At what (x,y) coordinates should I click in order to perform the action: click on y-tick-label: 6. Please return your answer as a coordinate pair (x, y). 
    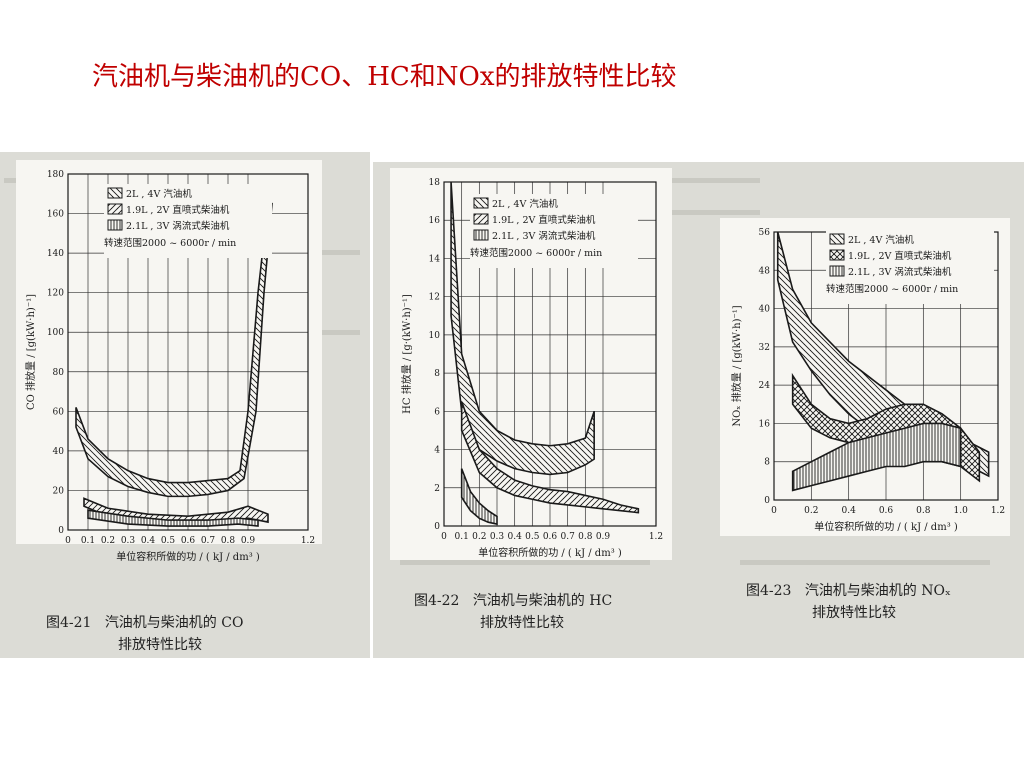
    Looking at the image, I should click on (437, 412).